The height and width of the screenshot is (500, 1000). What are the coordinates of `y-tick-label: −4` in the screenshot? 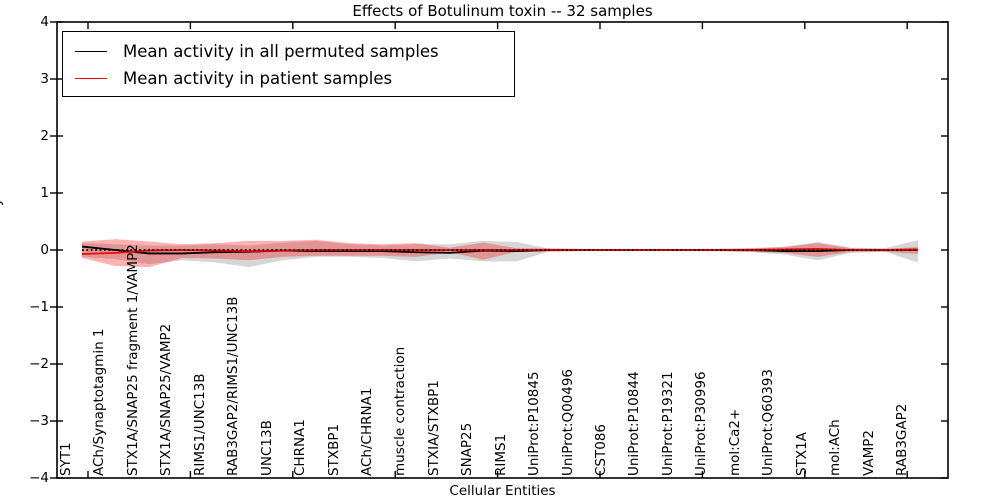 It's located at (39, 478).